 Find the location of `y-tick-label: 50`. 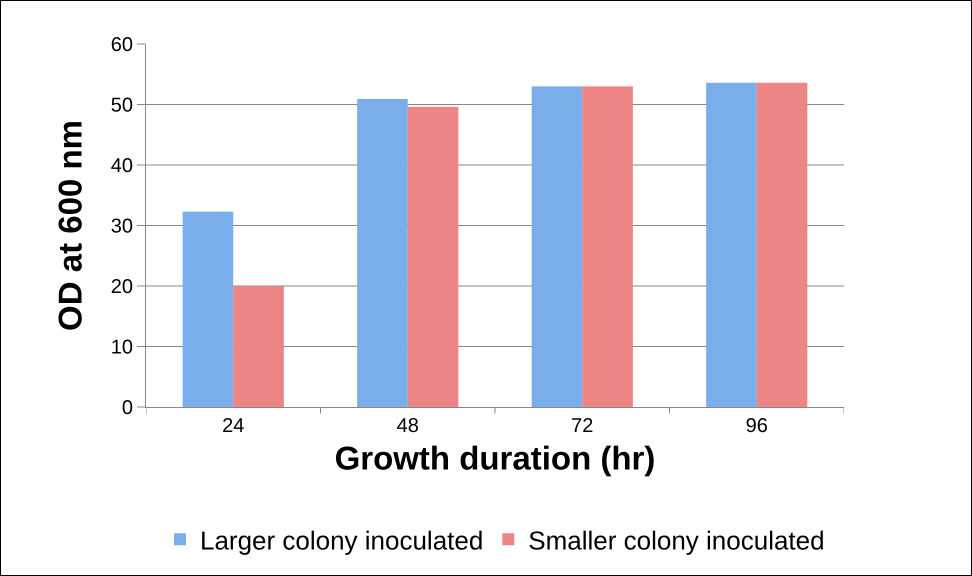

y-tick-label: 50 is located at coordinates (121, 105).